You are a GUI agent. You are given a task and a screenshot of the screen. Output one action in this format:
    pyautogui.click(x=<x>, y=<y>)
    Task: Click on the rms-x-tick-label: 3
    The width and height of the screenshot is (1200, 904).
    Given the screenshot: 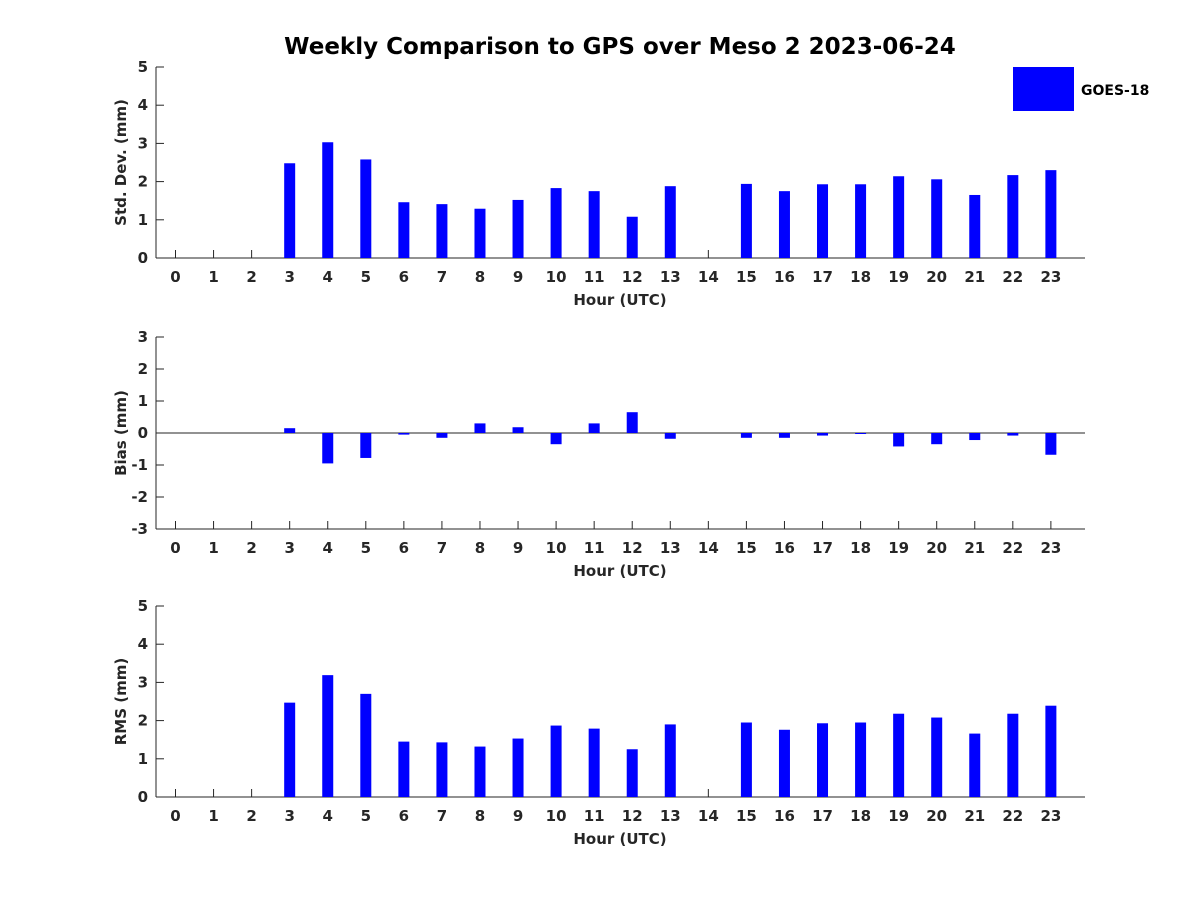 What is the action you would take?
    pyautogui.click(x=289, y=816)
    